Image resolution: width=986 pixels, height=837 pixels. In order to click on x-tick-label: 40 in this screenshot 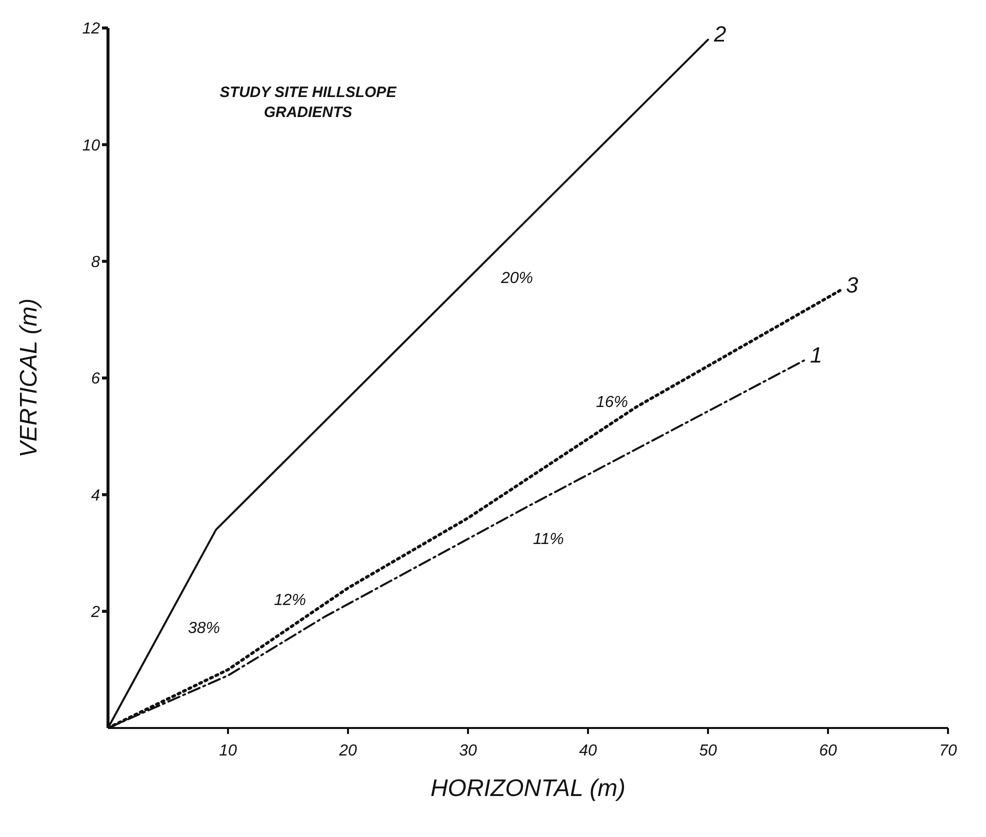, I will do `click(588, 751)`.